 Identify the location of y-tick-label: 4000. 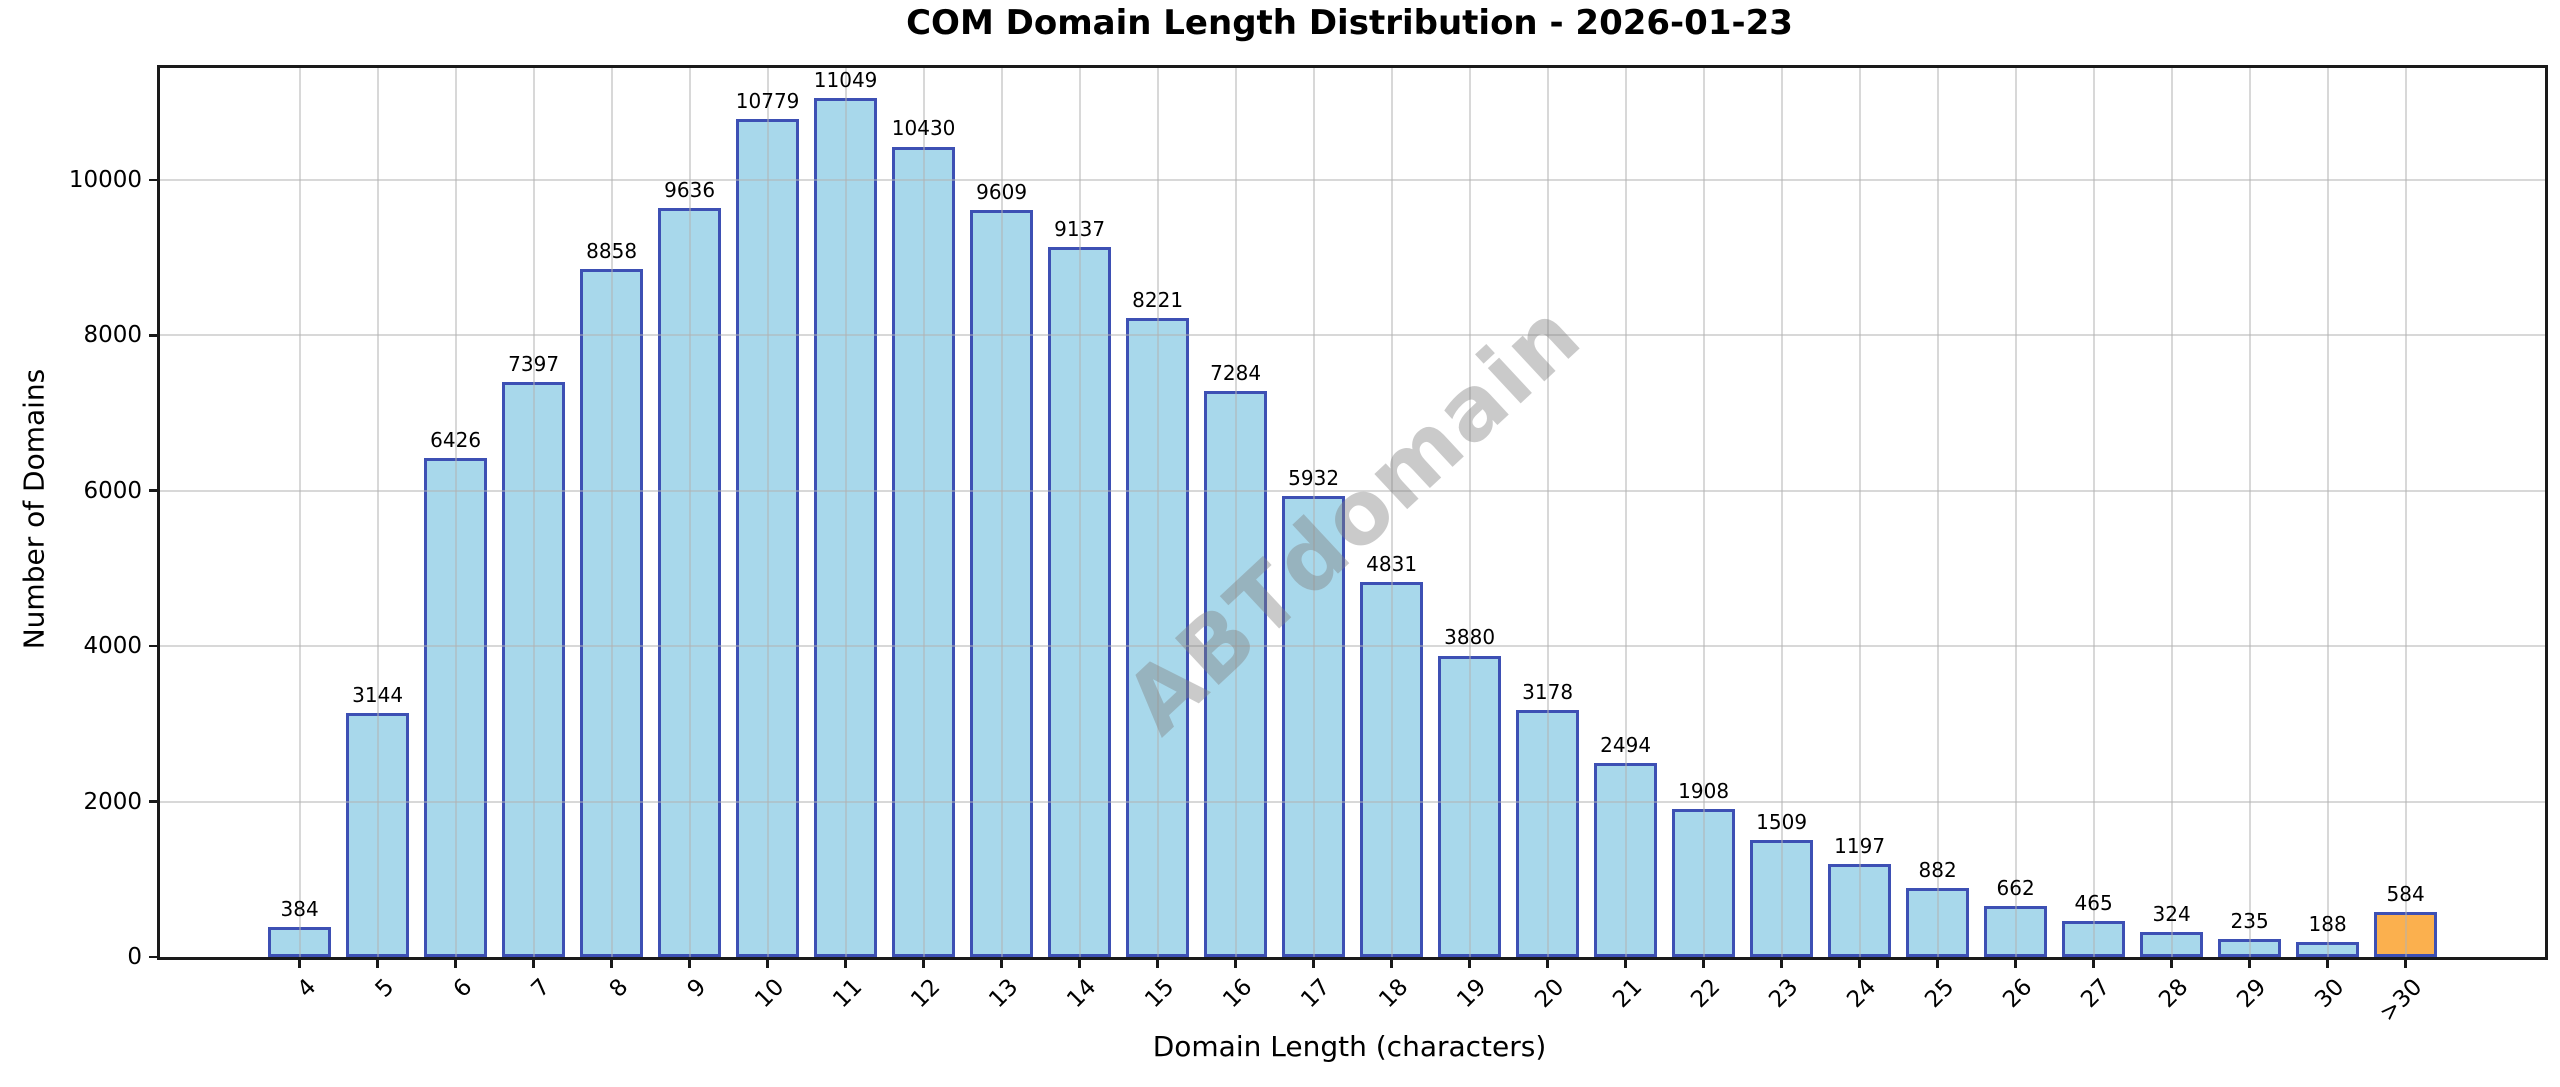
(112, 646).